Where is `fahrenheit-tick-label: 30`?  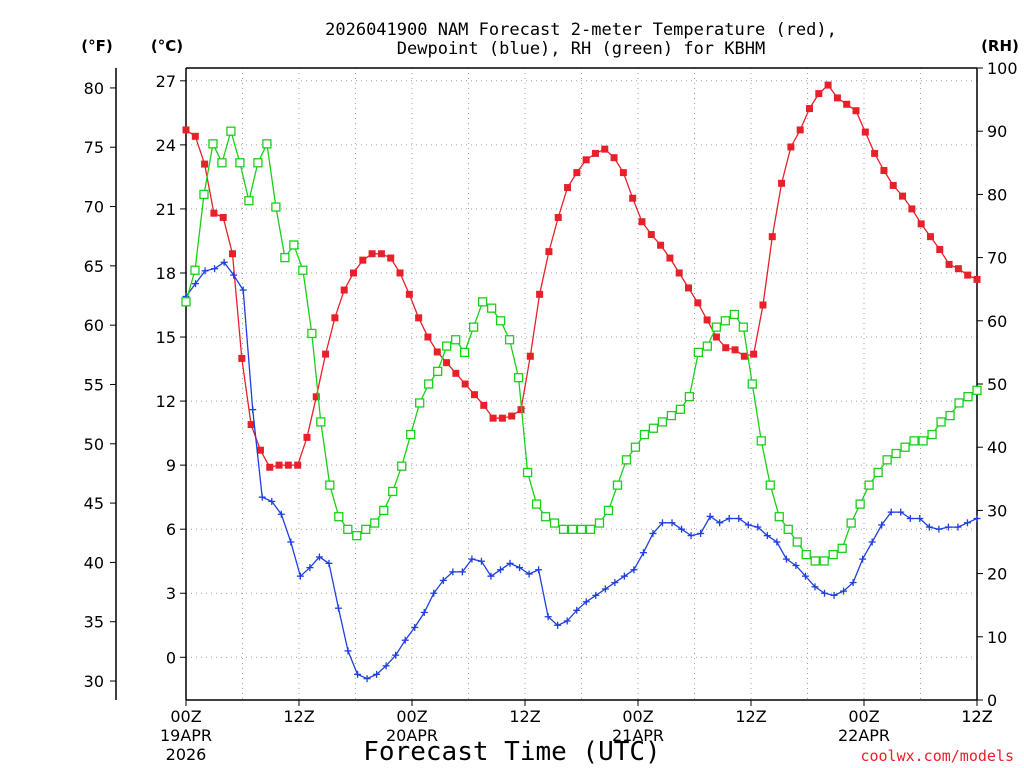
fahrenheit-tick-label: 30 is located at coordinates (94, 681).